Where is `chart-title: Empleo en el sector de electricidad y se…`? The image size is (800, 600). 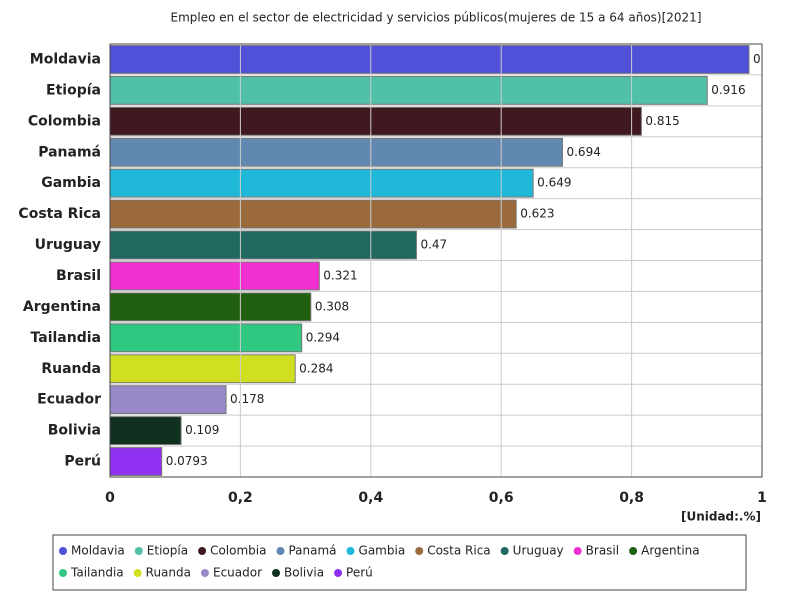 chart-title: Empleo en el sector de electricidad y se… is located at coordinates (436, 18).